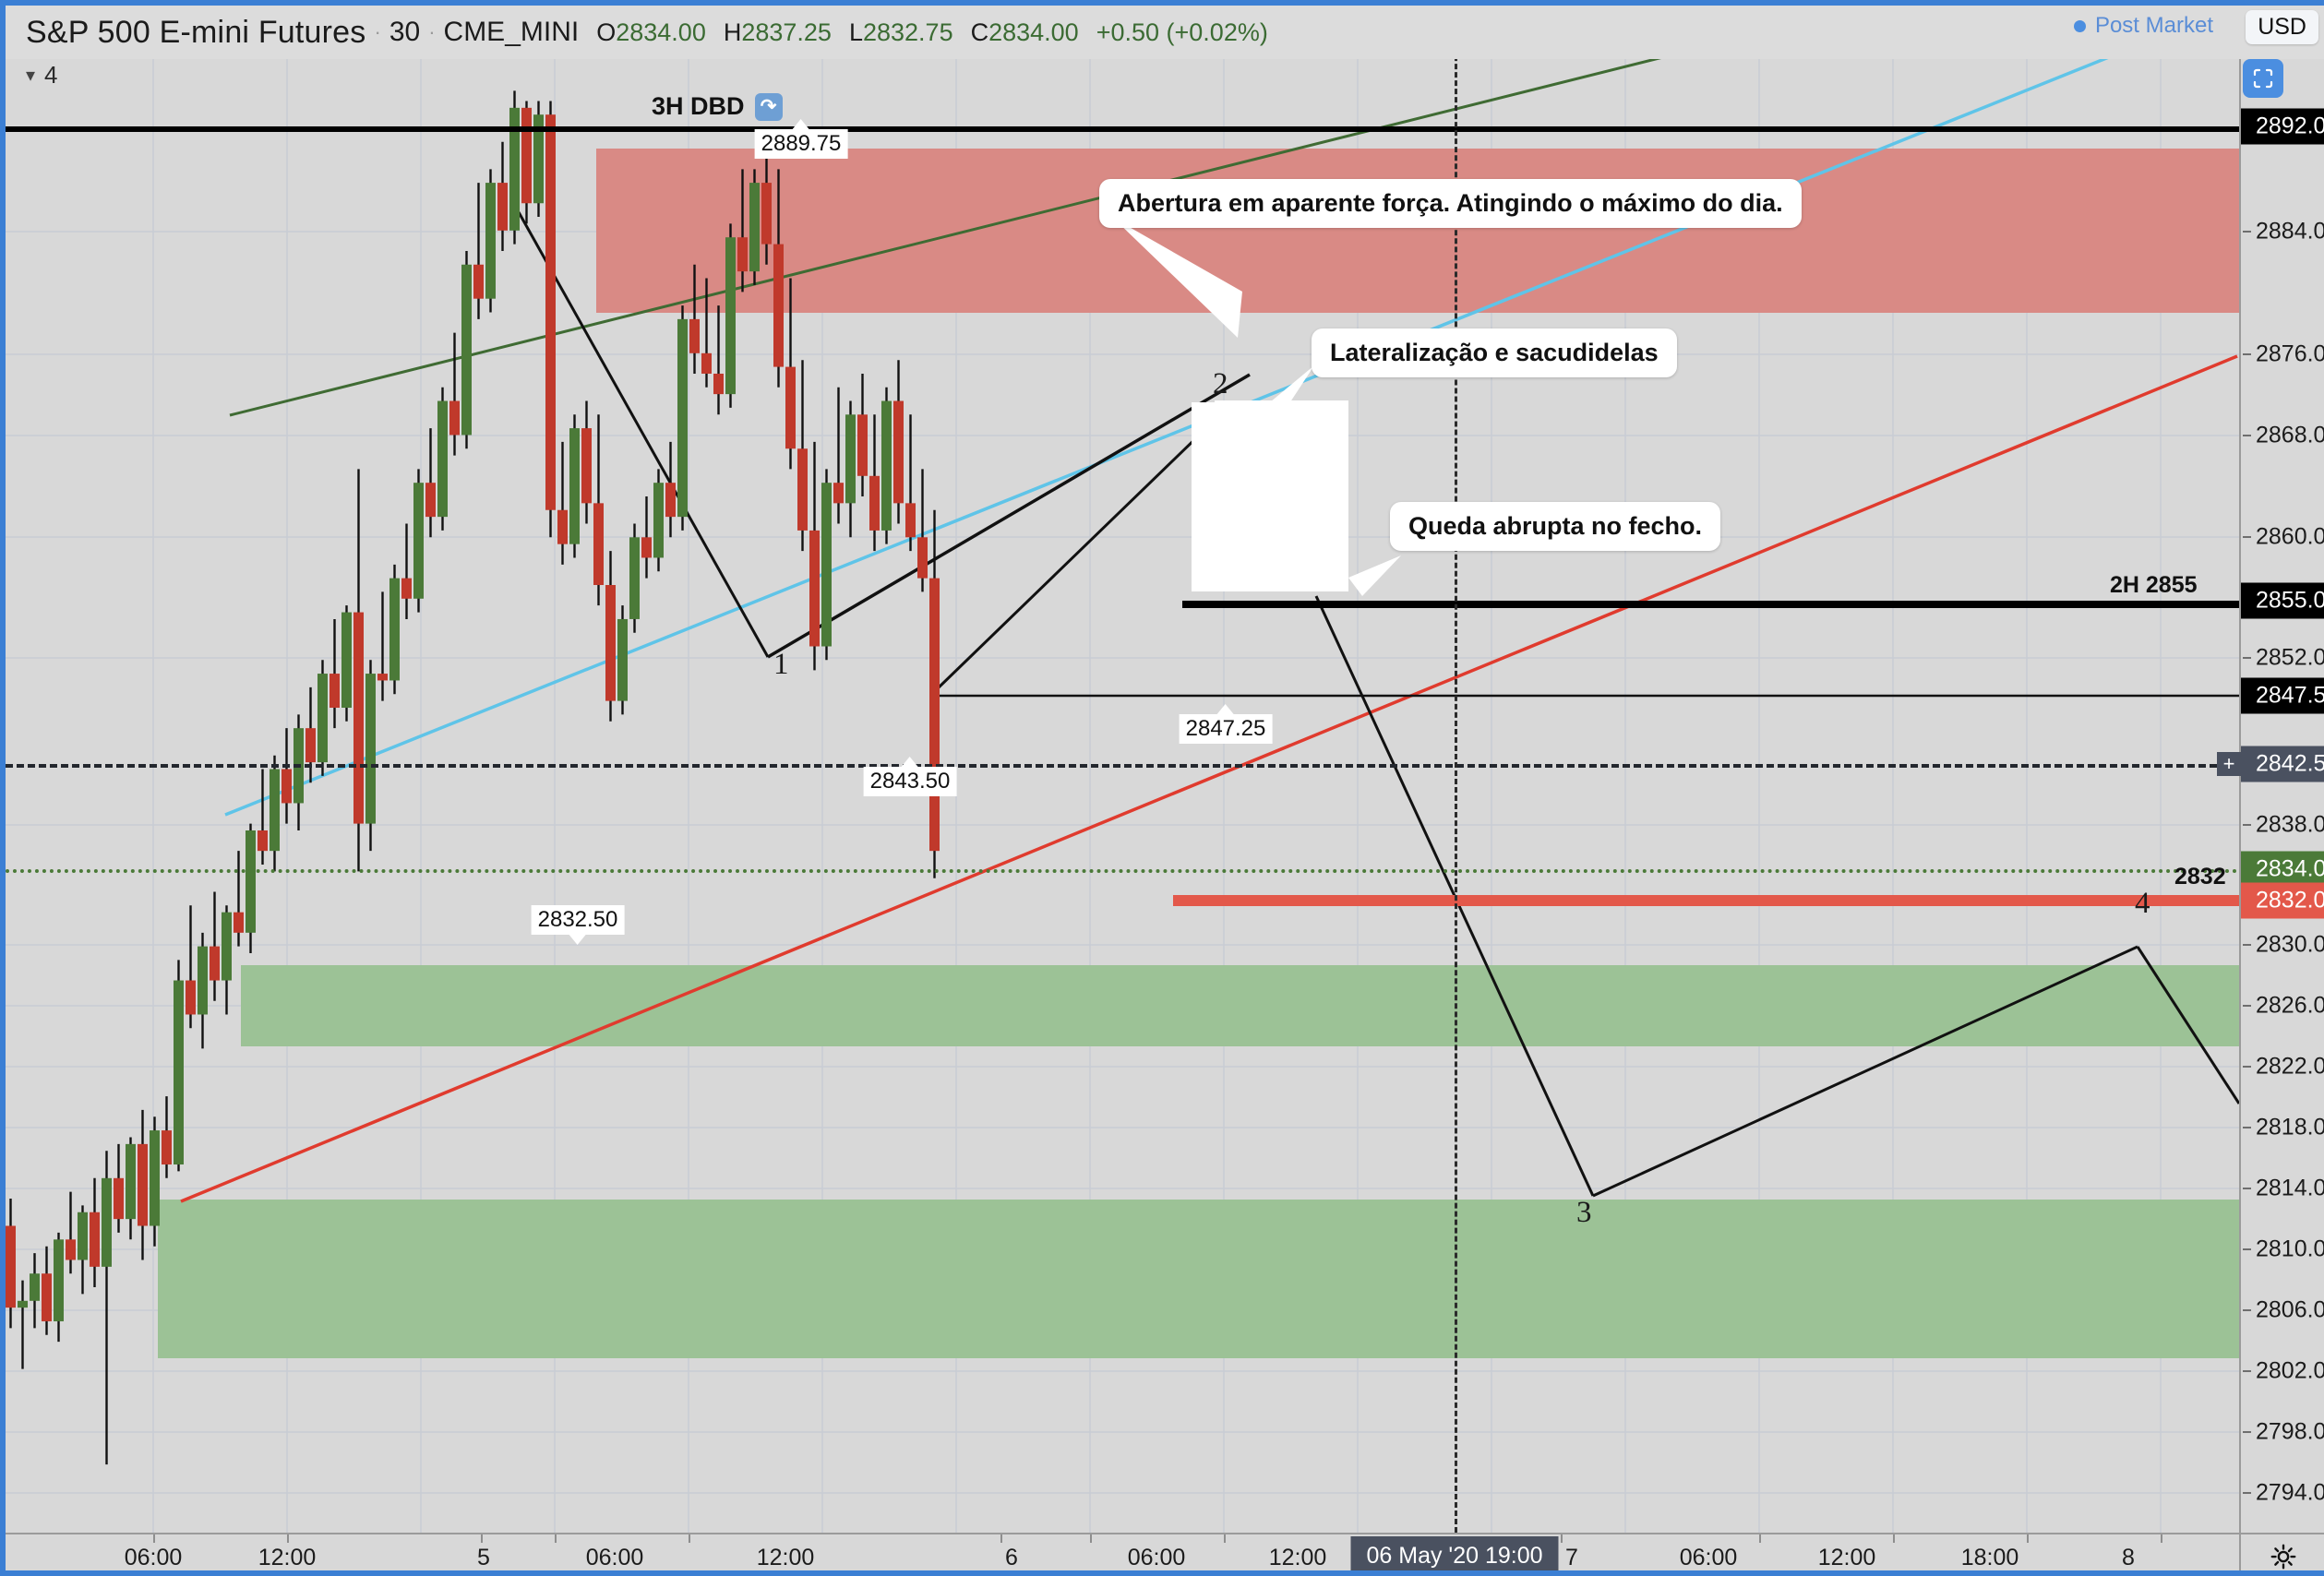 The image size is (2324, 1576). I want to click on price-tick-2794: 2794.00, so click(2290, 1492).